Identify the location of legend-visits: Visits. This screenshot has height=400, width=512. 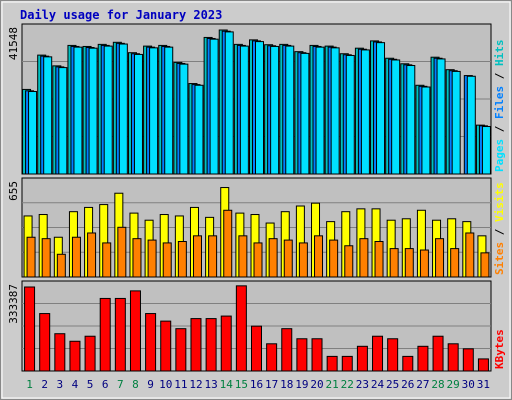
(499, 202).